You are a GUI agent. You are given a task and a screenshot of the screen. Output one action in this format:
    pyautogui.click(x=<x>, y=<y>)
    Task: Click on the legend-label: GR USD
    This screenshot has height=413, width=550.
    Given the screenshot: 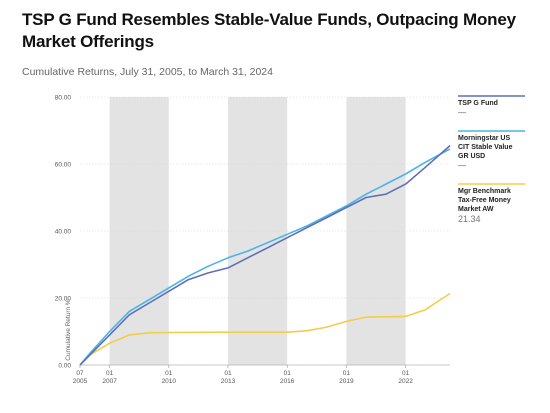 What is the action you would take?
    pyautogui.click(x=471, y=156)
    